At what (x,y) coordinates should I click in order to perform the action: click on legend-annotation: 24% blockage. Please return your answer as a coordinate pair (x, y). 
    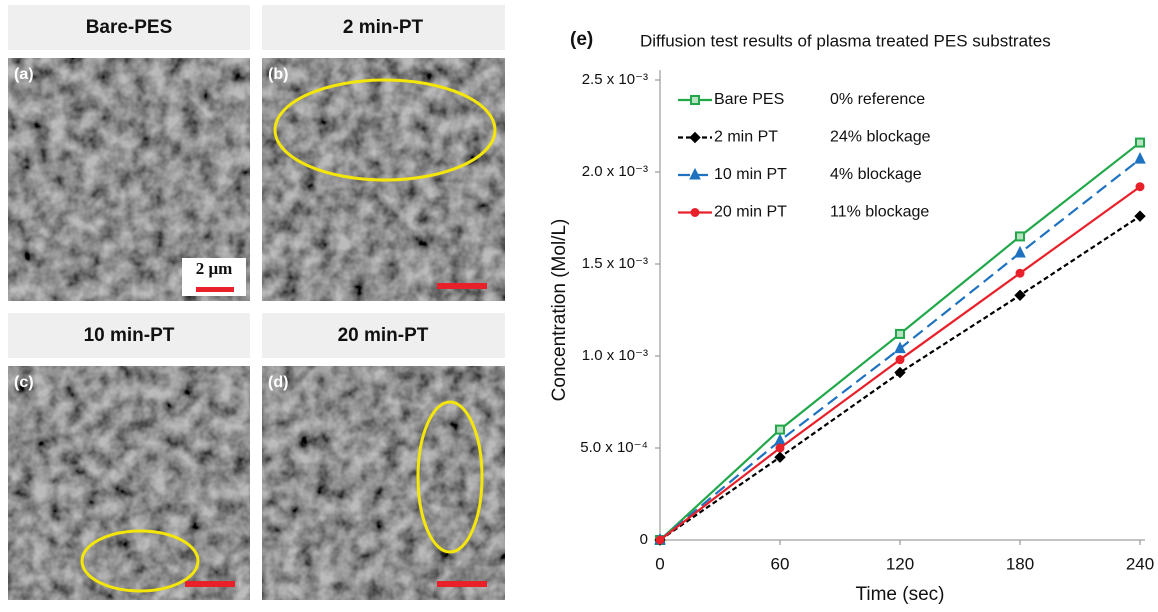
    Looking at the image, I should click on (880, 137).